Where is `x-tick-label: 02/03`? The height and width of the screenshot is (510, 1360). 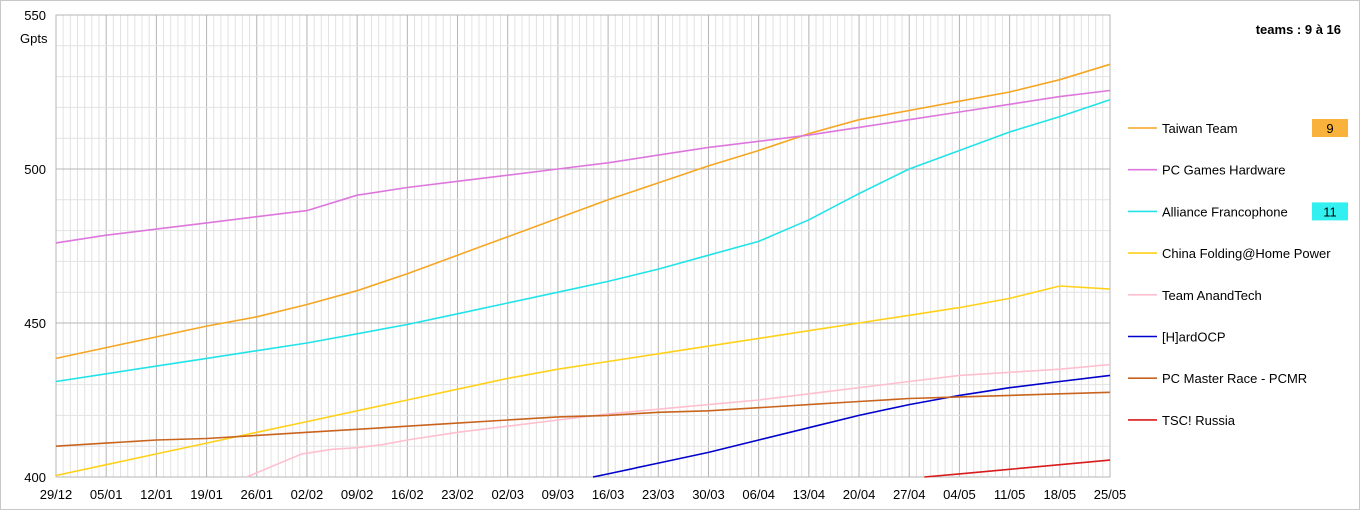
x-tick-label: 02/03 is located at coordinates (507, 494).